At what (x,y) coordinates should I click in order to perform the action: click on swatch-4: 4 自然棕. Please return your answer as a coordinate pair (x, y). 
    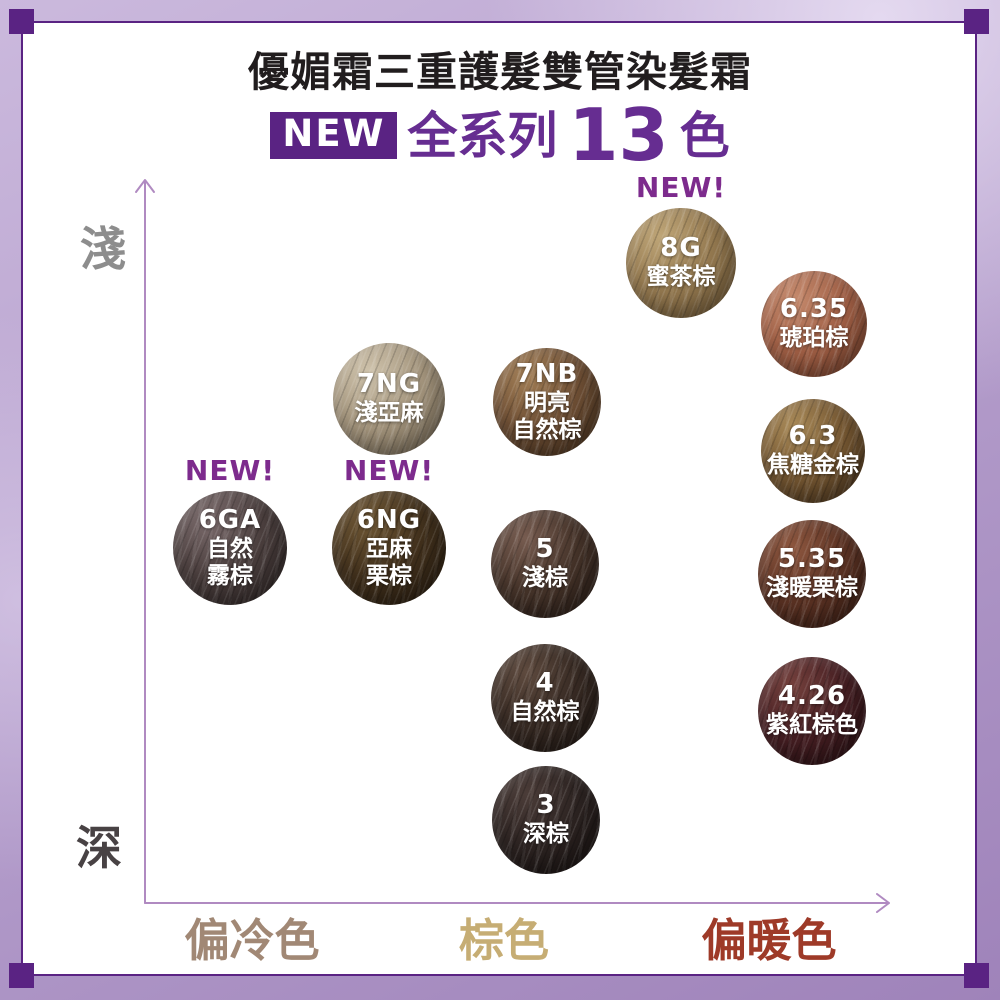
    Looking at the image, I should click on (545, 698).